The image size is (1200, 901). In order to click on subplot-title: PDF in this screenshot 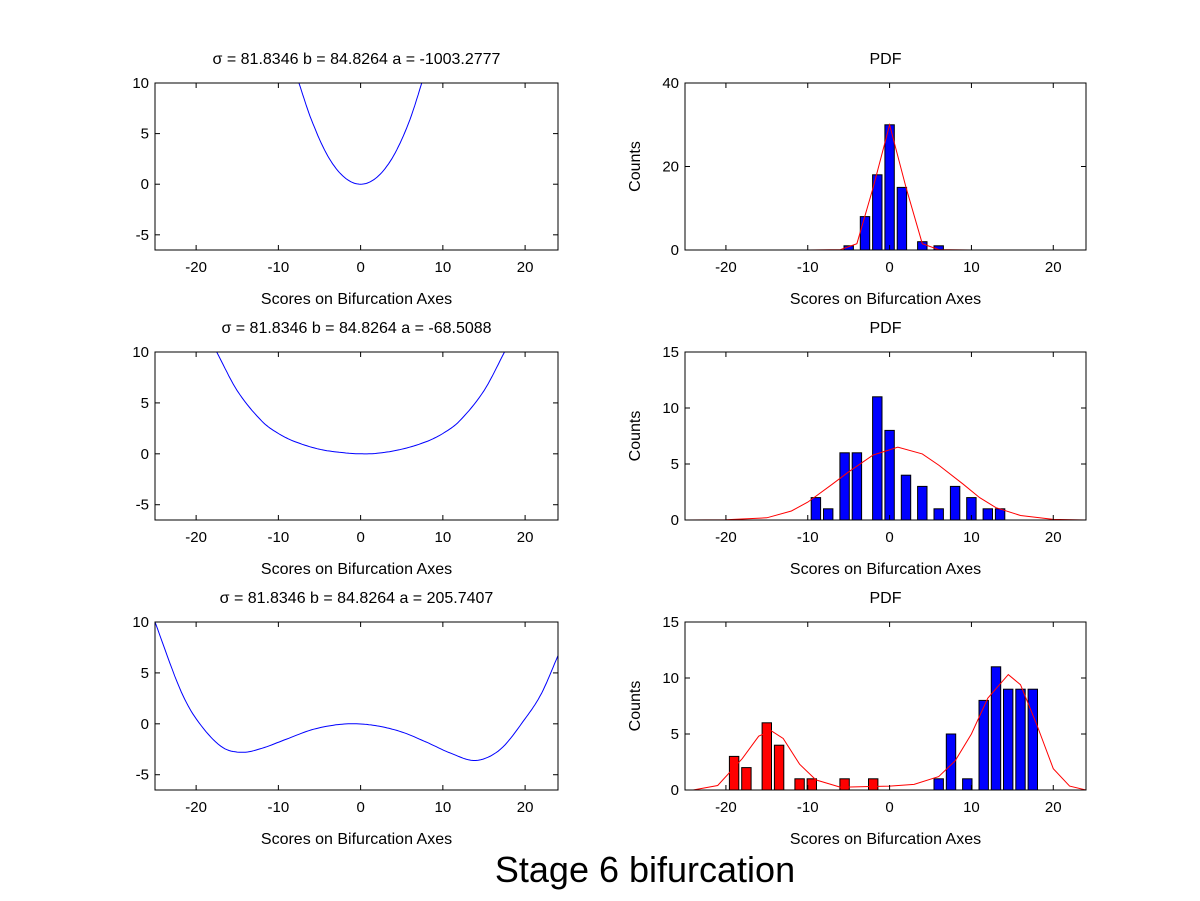, I will do `click(886, 59)`.